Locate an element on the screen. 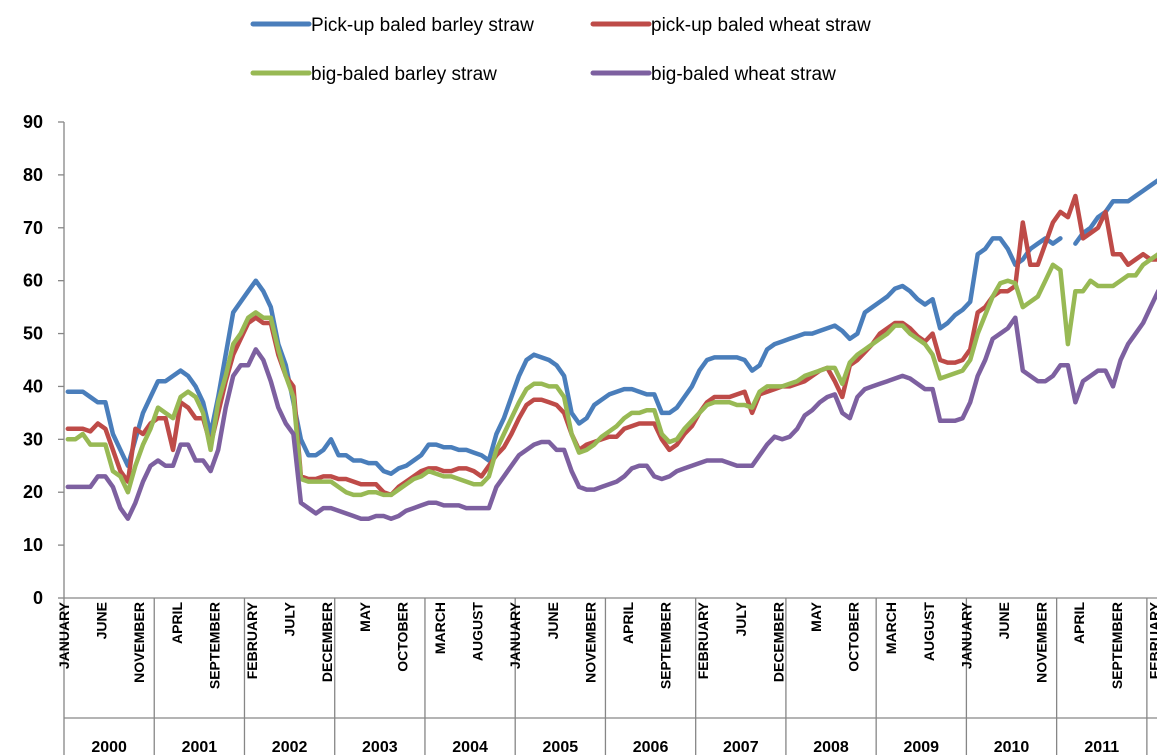 The width and height of the screenshot is (1157, 755). year-label: 2010 is located at coordinates (1012, 747).